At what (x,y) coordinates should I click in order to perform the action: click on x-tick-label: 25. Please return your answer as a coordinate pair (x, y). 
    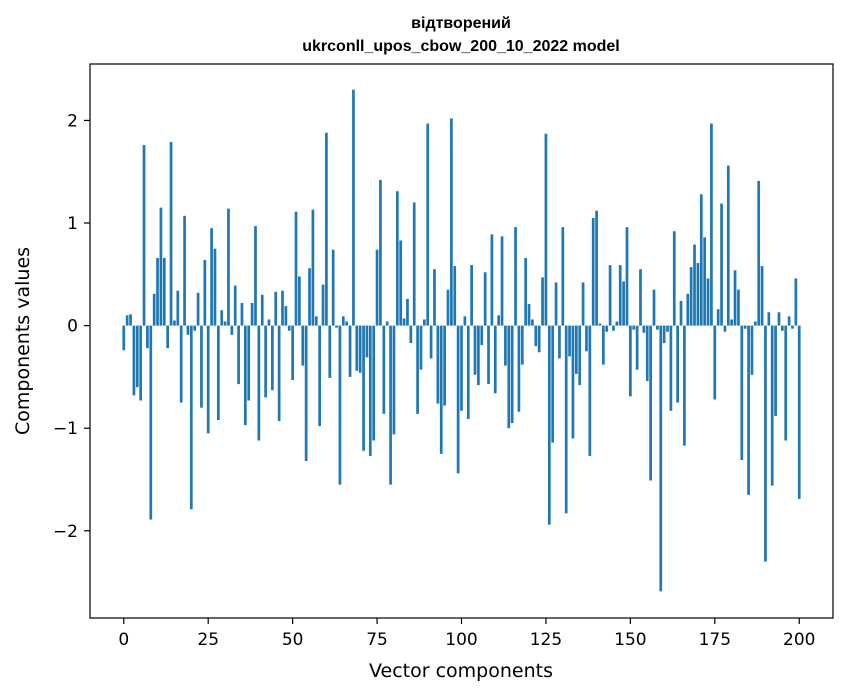
    Looking at the image, I should click on (208, 640).